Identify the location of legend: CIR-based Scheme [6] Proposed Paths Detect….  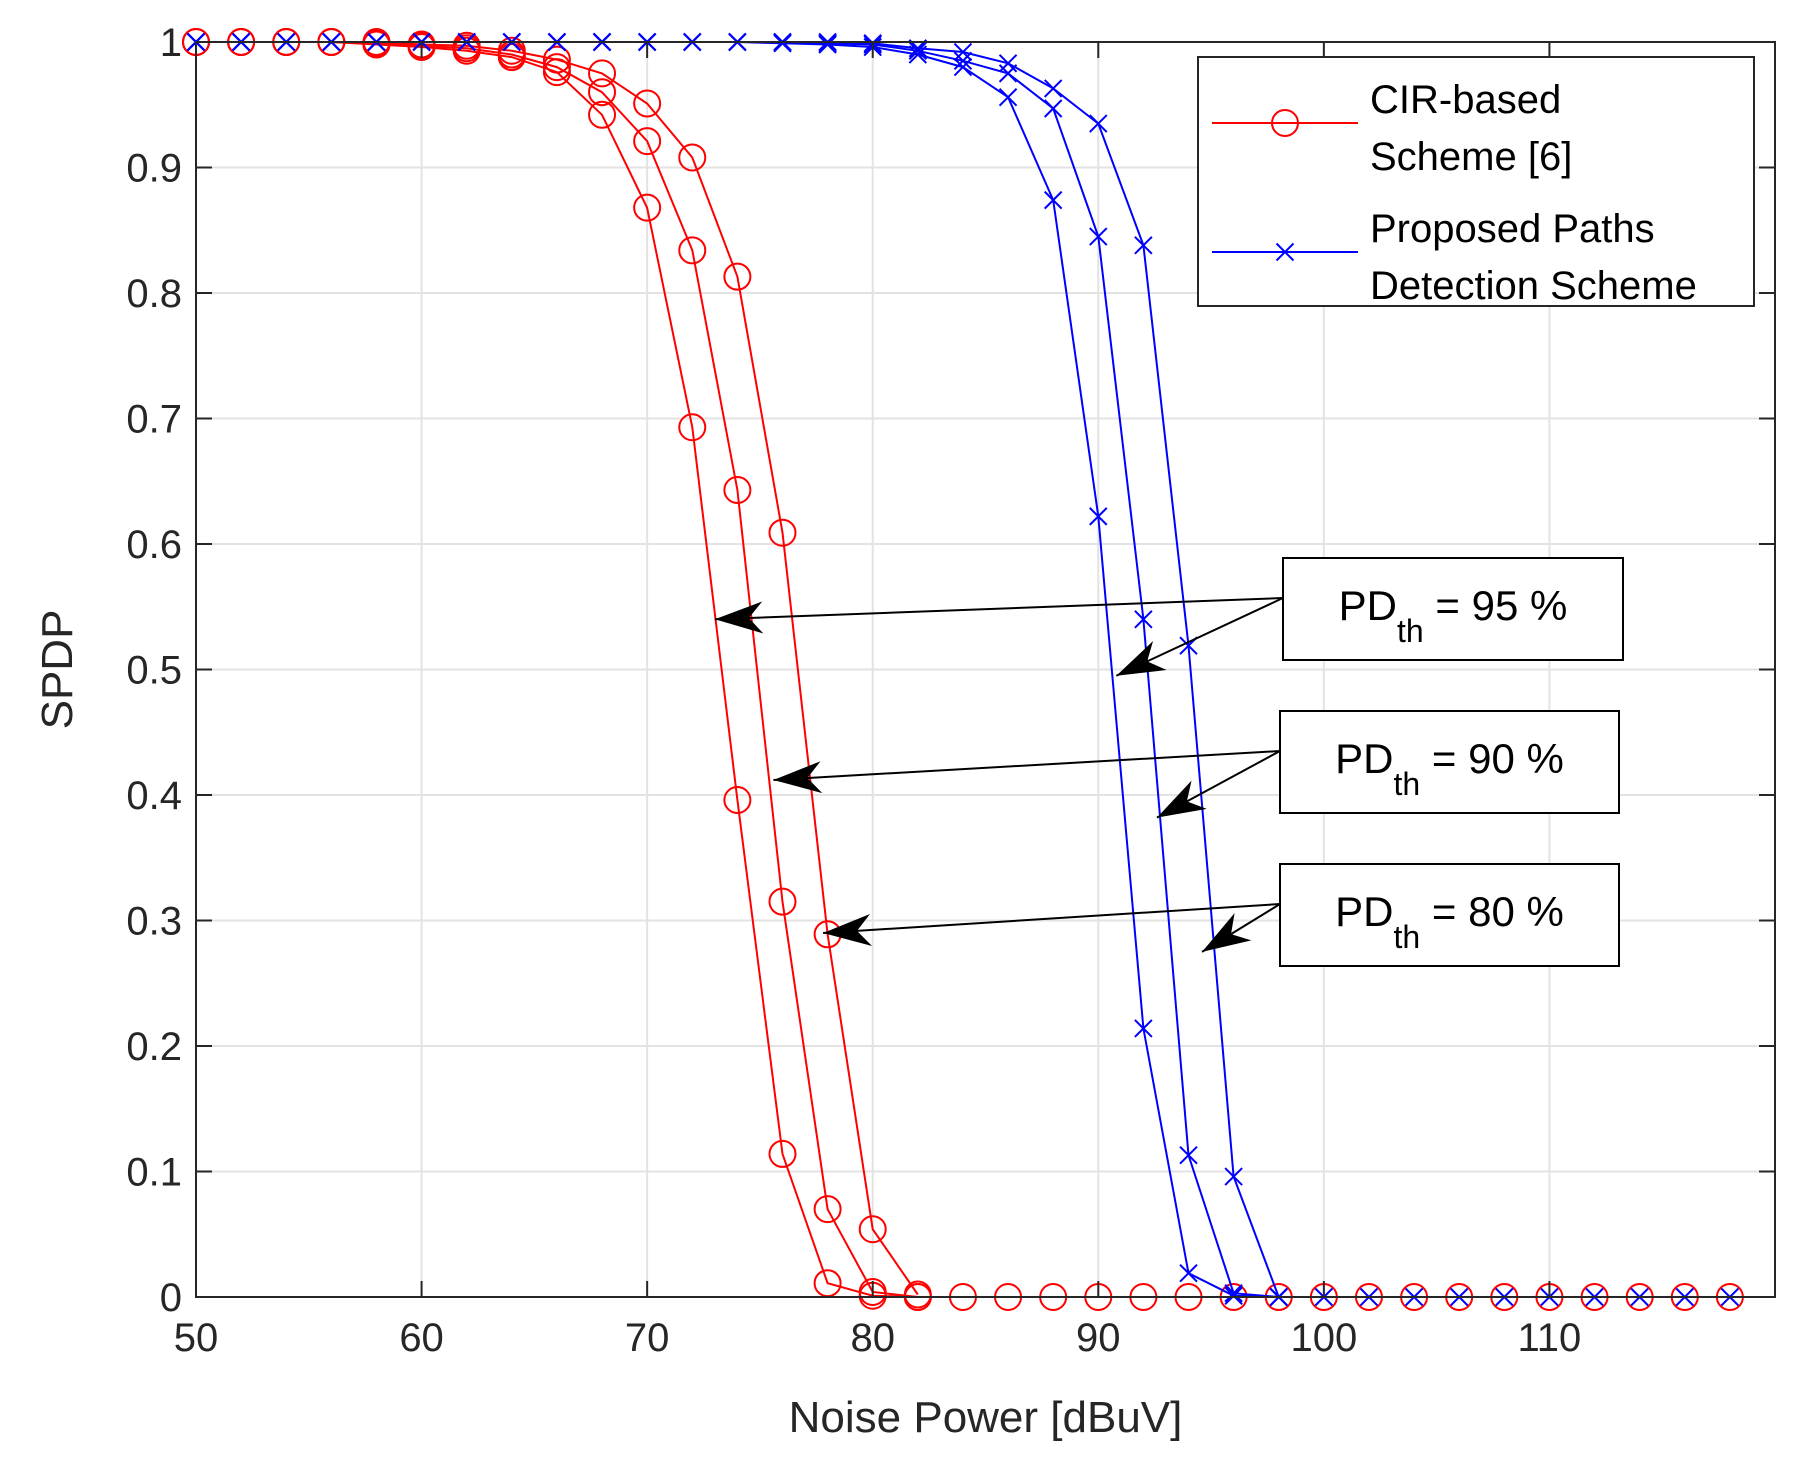
(1476, 182).